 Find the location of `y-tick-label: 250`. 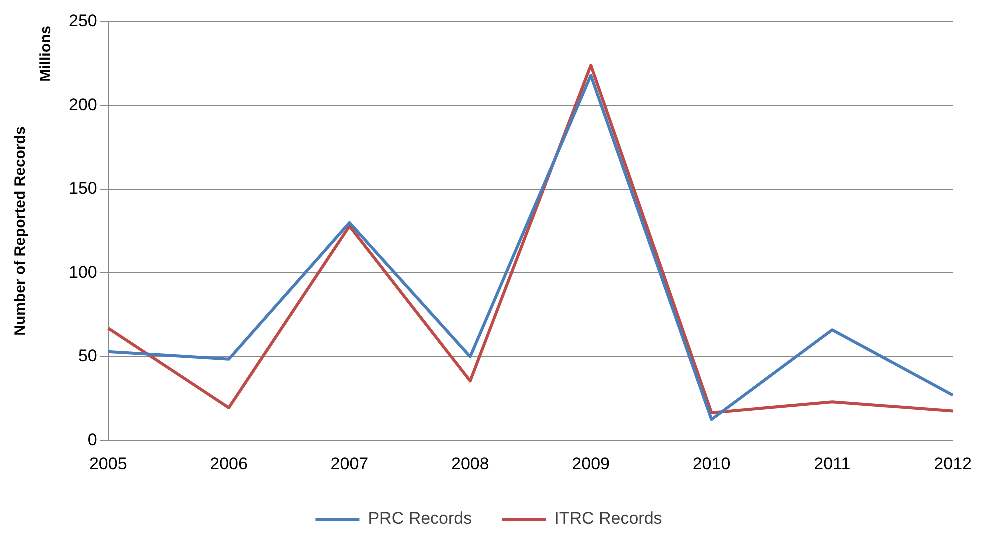

y-tick-label: 250 is located at coordinates (83, 21).